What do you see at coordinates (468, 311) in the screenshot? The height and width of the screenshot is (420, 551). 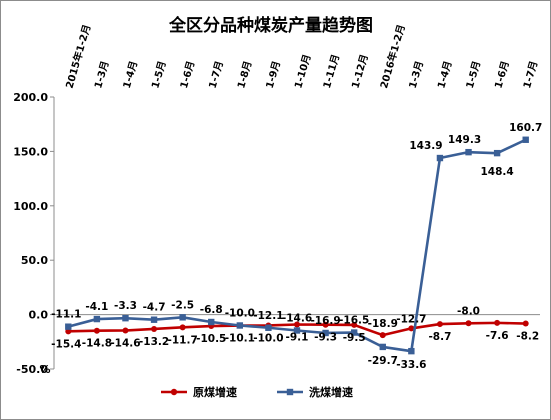 I see `data-label: -8.0` at bounding box center [468, 311].